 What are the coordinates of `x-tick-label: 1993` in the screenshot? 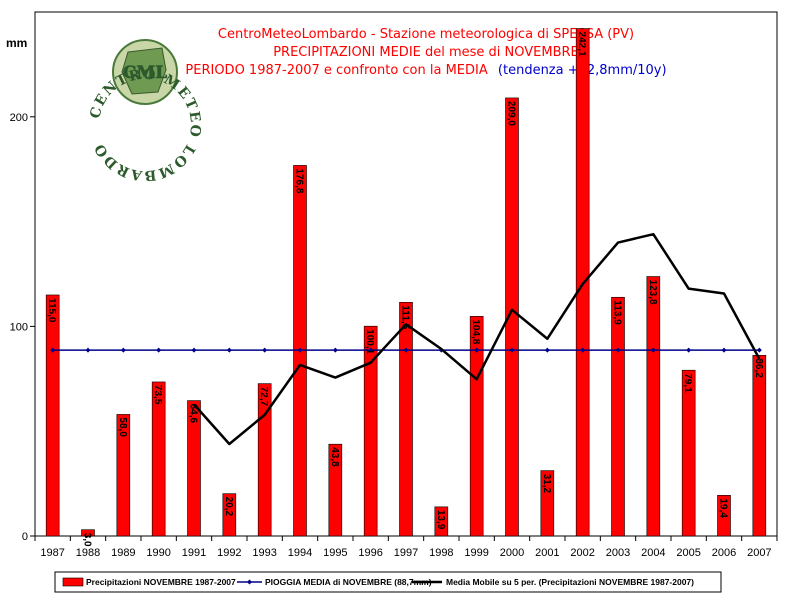 It's located at (264, 553).